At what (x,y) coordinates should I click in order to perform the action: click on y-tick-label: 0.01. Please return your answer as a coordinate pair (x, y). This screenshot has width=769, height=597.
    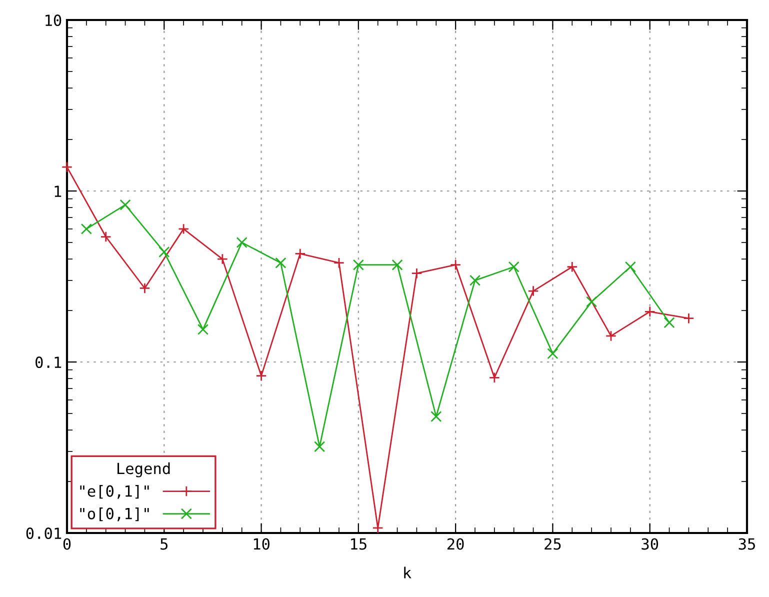
    Looking at the image, I should click on (44, 534).